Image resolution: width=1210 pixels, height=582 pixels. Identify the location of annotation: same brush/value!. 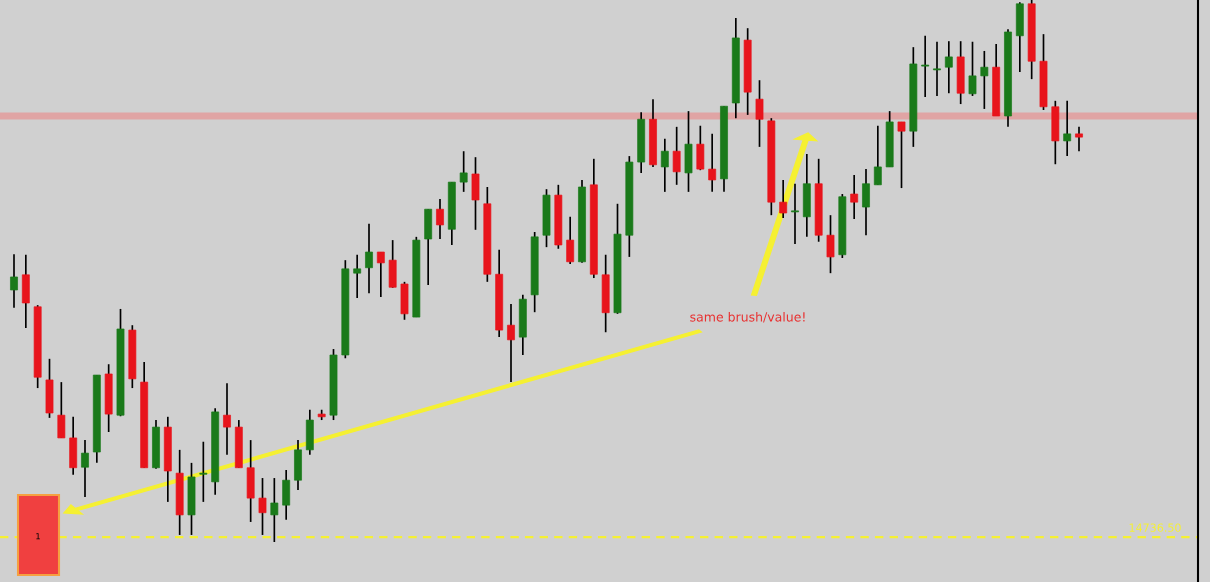
(747, 317).